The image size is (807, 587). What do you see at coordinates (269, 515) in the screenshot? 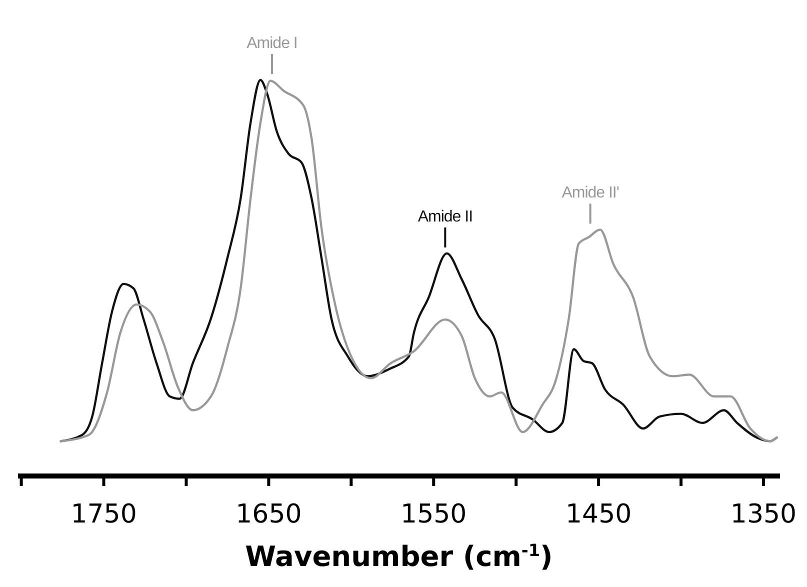
I see `x-tick-label: 1650` at bounding box center [269, 515].